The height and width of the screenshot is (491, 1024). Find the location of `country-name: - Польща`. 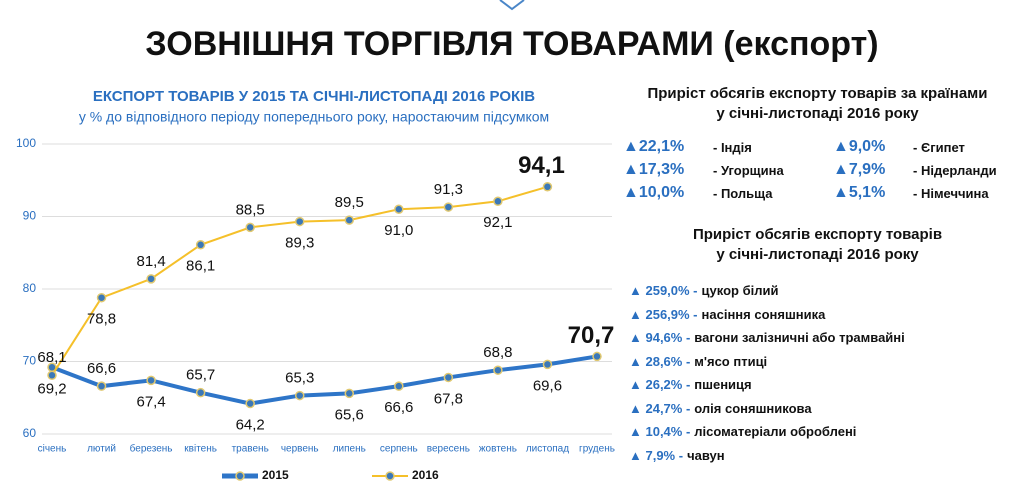

country-name: - Польща is located at coordinates (743, 193).